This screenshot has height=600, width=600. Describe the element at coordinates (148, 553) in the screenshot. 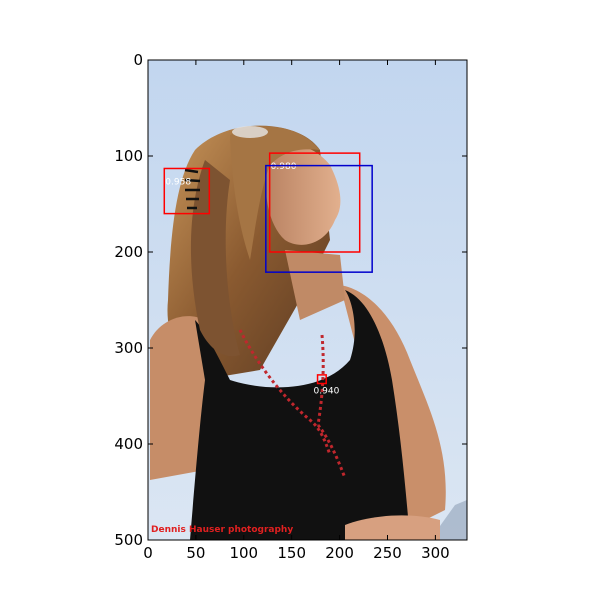

I see `x-tick-label: 0` at that location.